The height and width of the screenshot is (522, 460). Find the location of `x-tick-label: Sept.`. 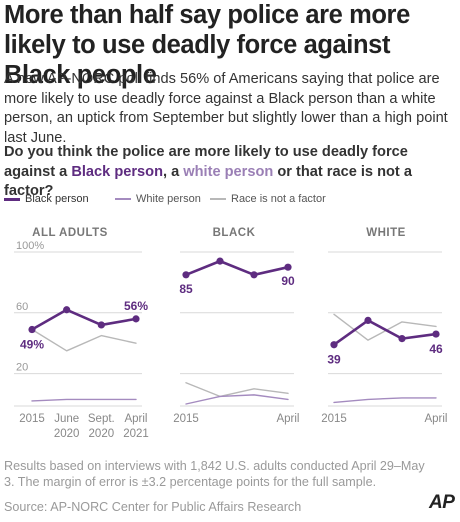

x-tick-label: Sept. is located at coordinates (101, 419).